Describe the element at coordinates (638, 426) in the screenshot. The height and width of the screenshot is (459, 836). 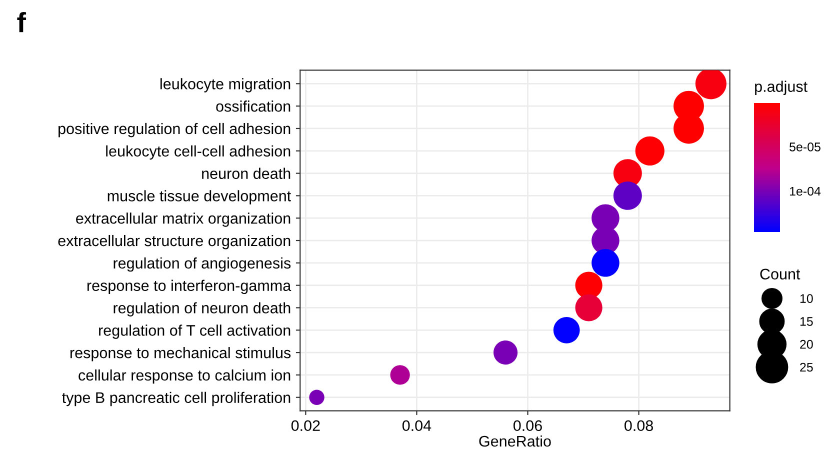
I see `x-tick-label: 0.08` at that location.